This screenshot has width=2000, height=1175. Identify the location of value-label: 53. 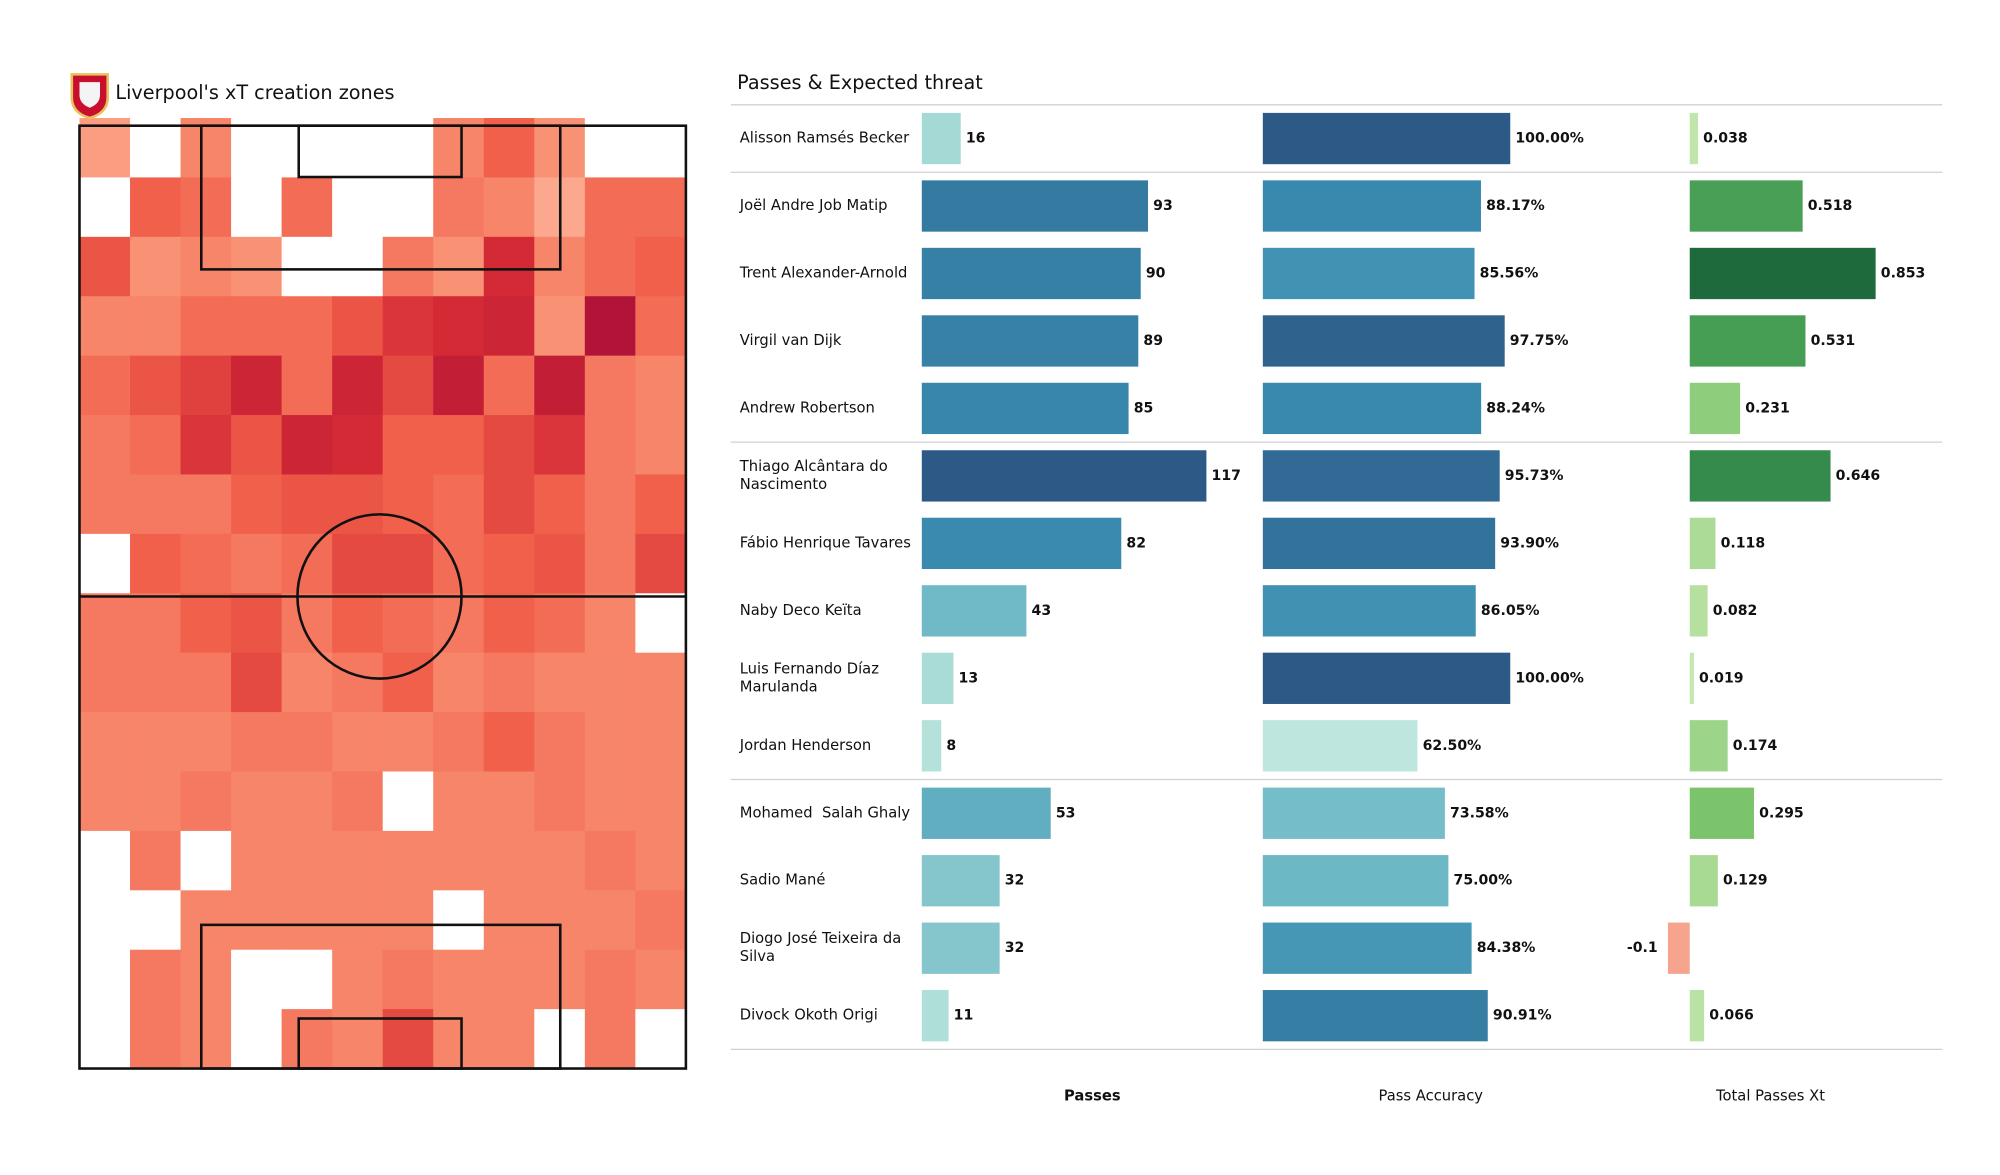
(1066, 813).